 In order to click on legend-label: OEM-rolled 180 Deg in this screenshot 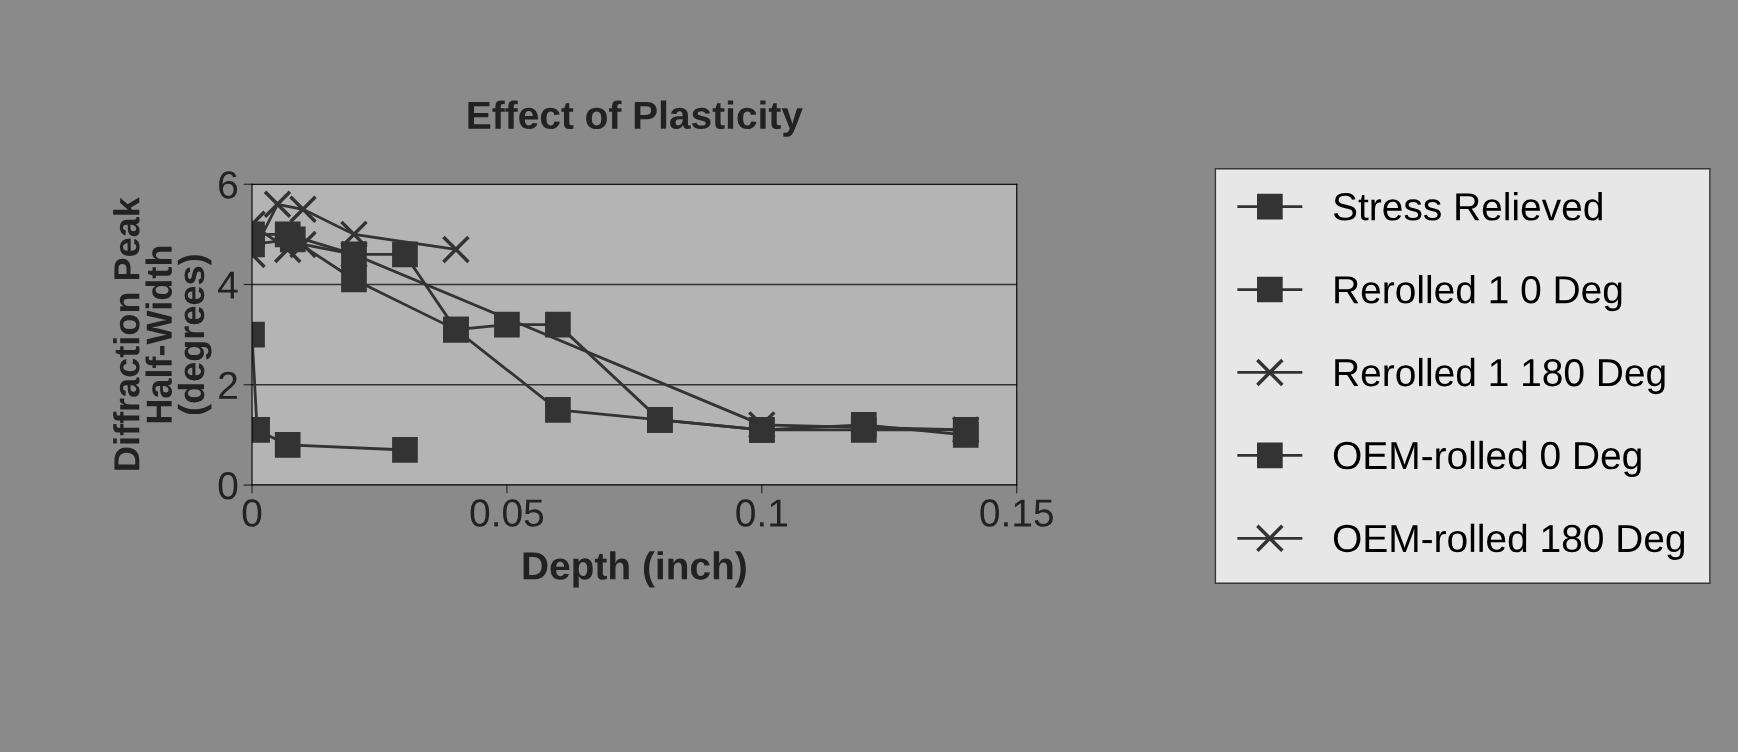, I will do `click(1509, 541)`.